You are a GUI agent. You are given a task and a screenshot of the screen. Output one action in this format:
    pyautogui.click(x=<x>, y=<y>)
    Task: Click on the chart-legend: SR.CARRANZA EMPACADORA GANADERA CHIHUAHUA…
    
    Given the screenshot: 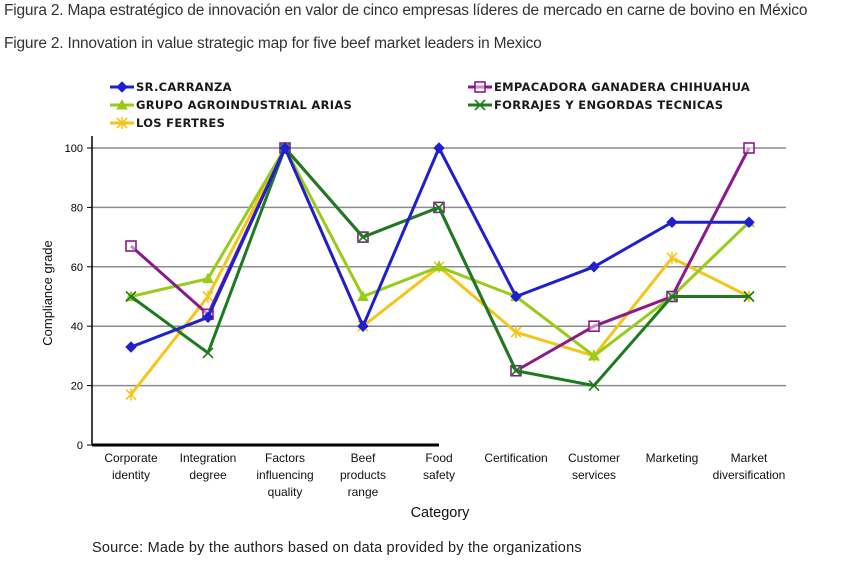 What is the action you would take?
    pyautogui.click(x=430, y=105)
    